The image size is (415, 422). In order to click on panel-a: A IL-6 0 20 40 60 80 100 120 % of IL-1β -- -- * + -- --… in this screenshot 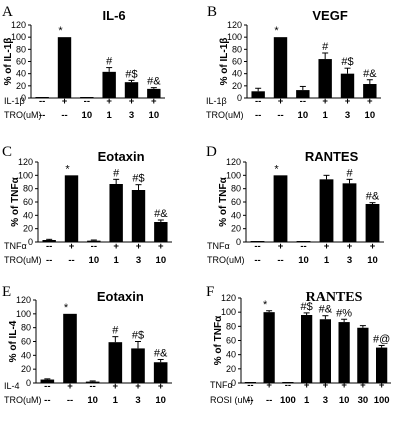, I will do `click(83, 62)`.